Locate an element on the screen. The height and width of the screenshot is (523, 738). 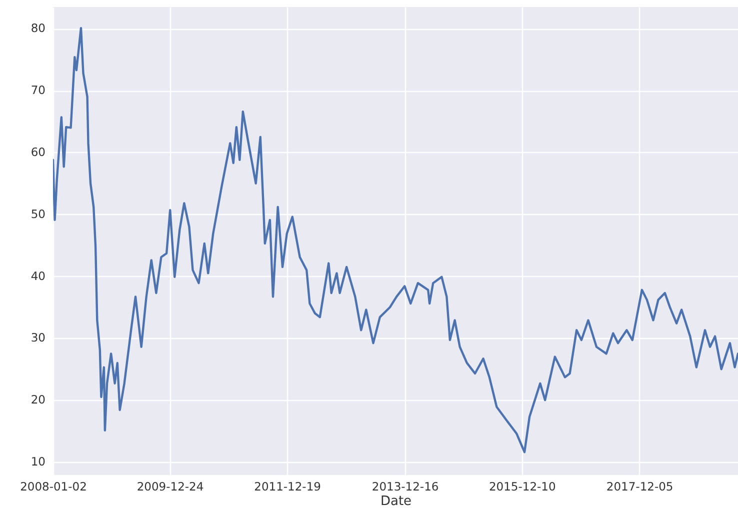
x-axis-title: Date is located at coordinates (396, 501).